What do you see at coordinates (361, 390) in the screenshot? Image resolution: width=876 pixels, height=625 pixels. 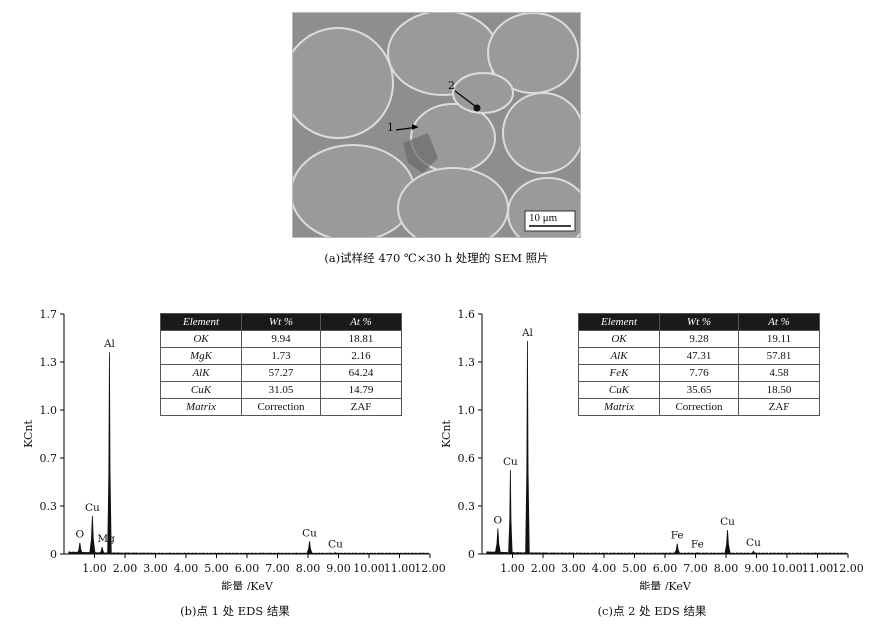 I see `table-cell: 14.79` at bounding box center [361, 390].